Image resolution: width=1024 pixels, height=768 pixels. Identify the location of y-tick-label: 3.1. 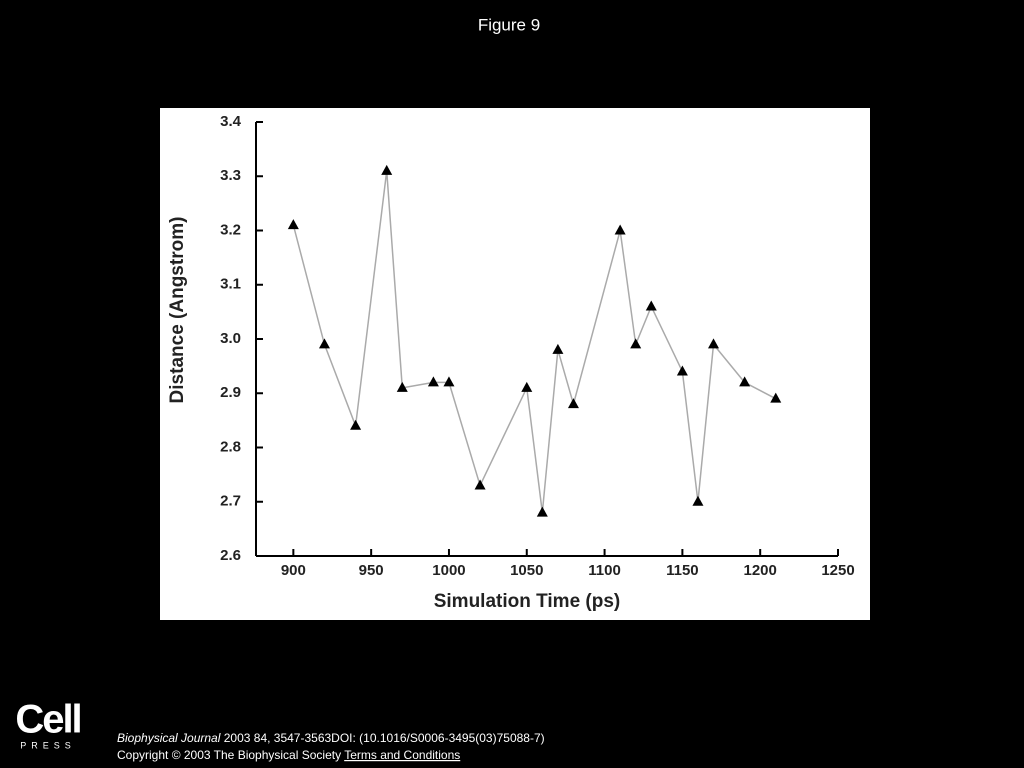
(230, 284).